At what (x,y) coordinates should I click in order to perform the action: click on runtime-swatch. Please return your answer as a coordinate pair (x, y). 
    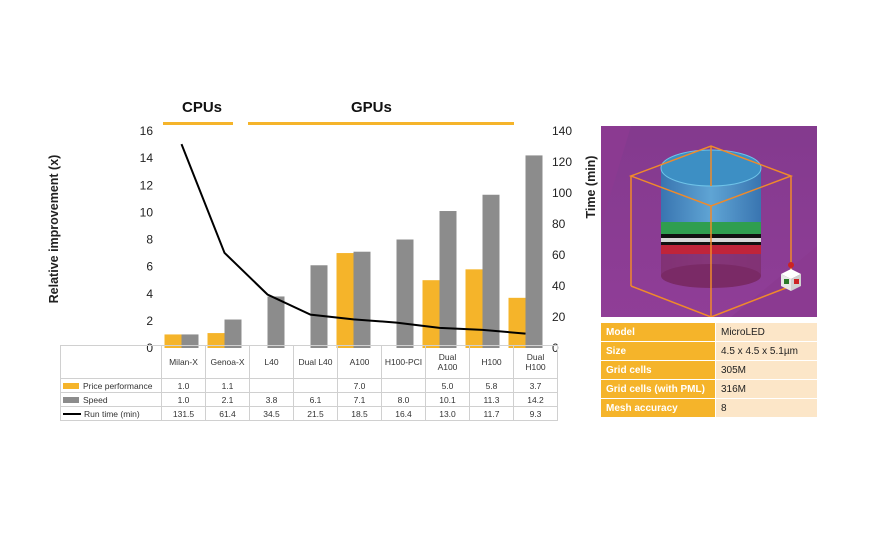
    Looking at the image, I should click on (72, 414).